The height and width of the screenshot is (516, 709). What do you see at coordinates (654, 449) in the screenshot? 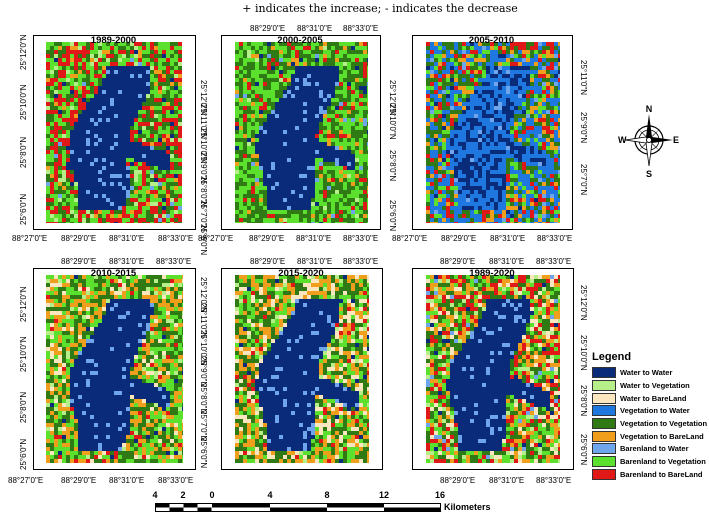
I see `legend-label: Barenland to Water` at bounding box center [654, 449].